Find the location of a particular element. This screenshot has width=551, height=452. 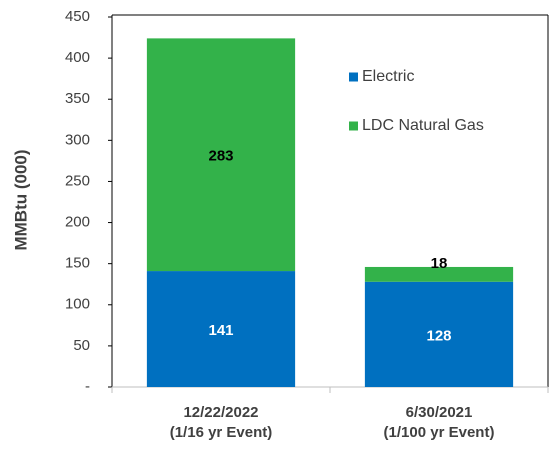

legend-label: Electric is located at coordinates (388, 76).